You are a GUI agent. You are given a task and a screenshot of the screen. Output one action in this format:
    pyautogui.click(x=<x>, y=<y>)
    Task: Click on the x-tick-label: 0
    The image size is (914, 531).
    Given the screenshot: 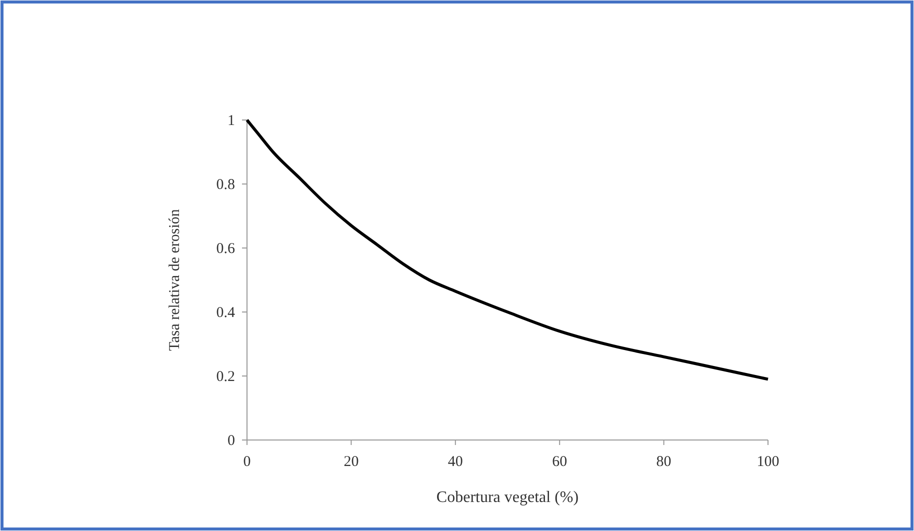 What is the action you would take?
    pyautogui.click(x=247, y=462)
    